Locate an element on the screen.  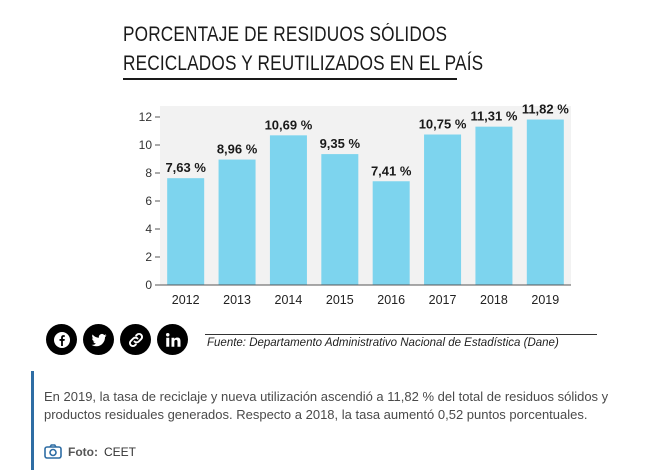
y-tick-label: 0 is located at coordinates (148, 285).